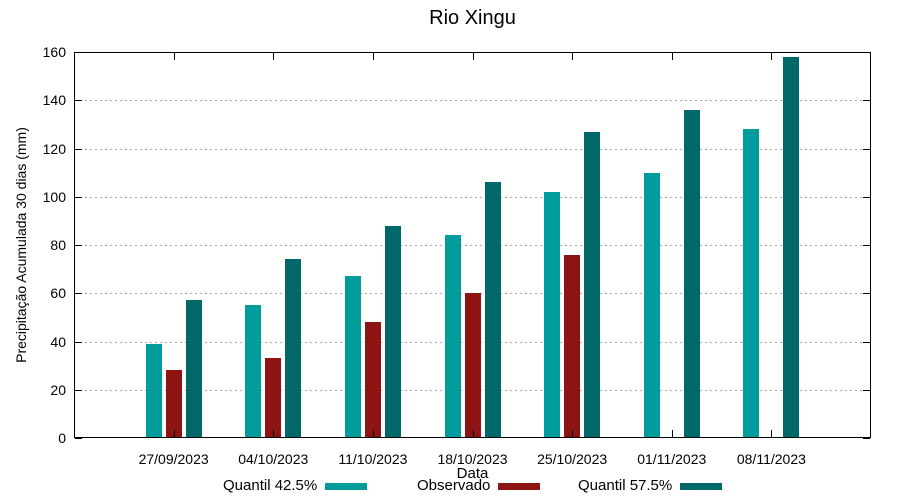 The image size is (900, 500). Describe the element at coordinates (771, 459) in the screenshot. I see `x-tick-label: 08/11/2023` at that location.